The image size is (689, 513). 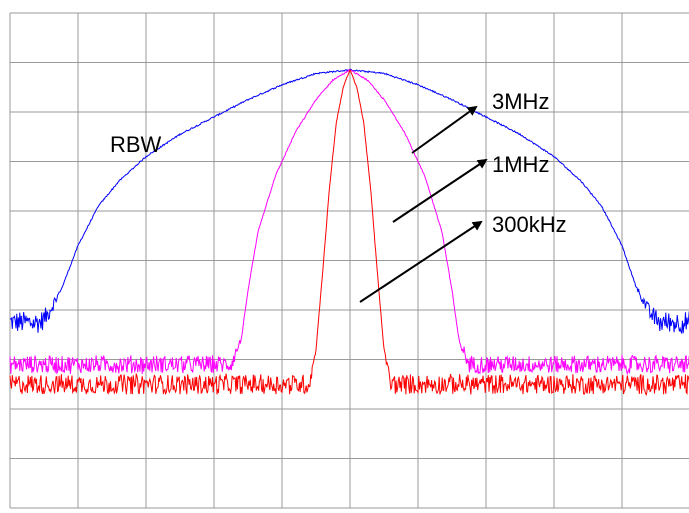 I want to click on legend-label-1mhz: 1MHz, so click(x=520, y=164).